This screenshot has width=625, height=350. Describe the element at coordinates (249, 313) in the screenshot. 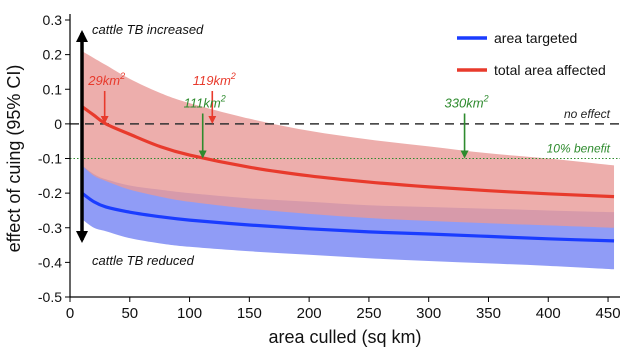

I see `x-tick-label: 150` at that location.